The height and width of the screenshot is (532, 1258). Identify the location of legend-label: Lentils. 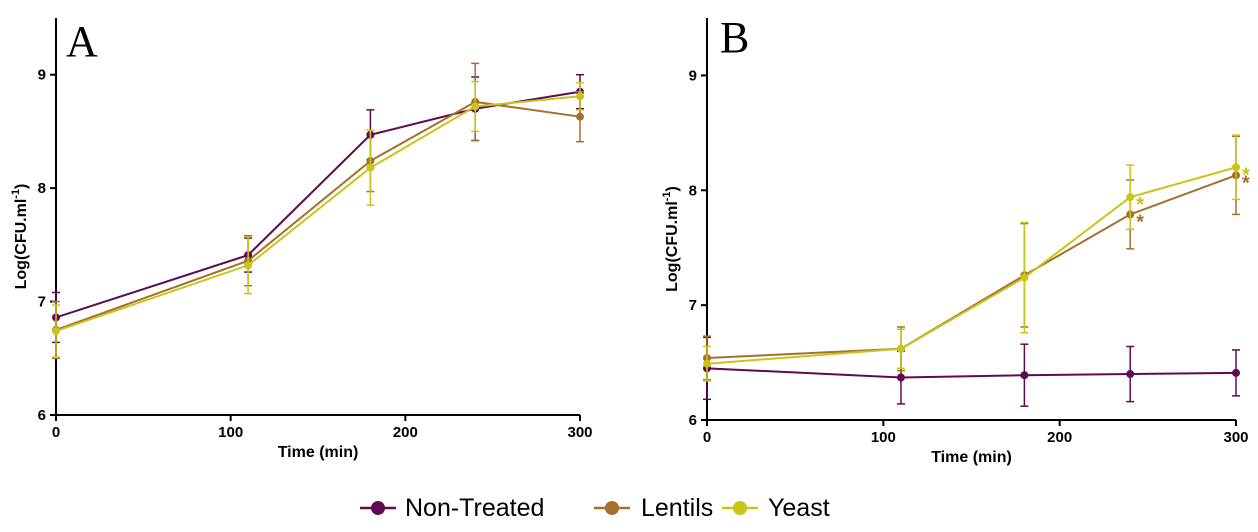
(677, 508).